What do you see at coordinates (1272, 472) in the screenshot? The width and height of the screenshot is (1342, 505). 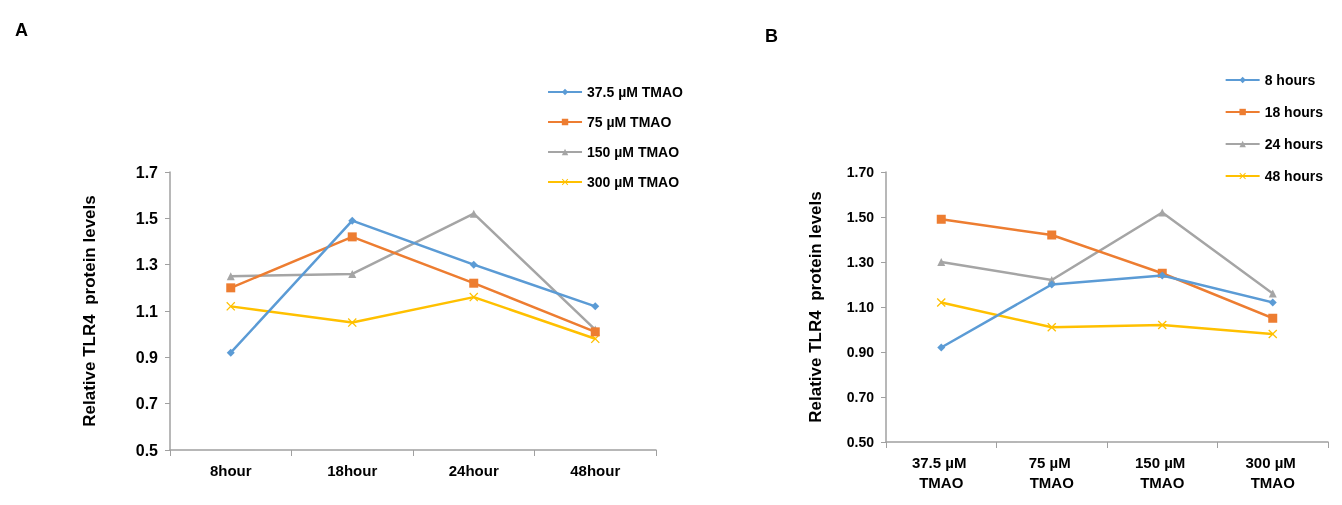 I see `x-tick-label: 300 µM TMAO` at bounding box center [1272, 472].